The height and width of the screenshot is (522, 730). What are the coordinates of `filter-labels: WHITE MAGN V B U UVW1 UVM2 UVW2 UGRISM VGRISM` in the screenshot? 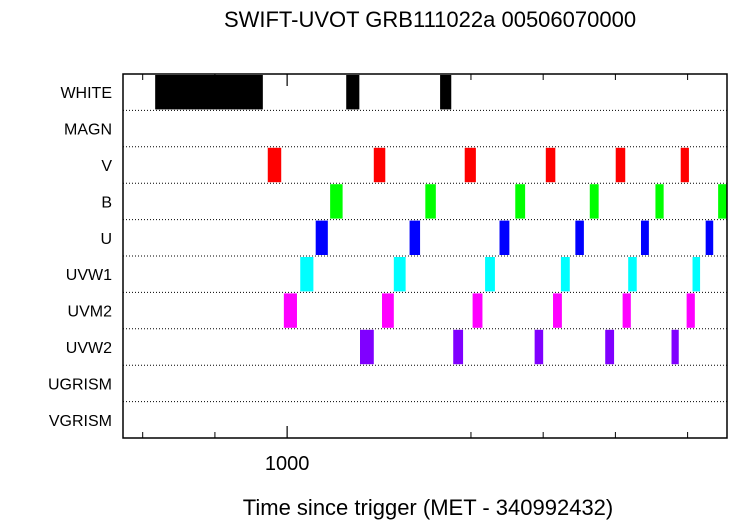 It's located at (80, 257).